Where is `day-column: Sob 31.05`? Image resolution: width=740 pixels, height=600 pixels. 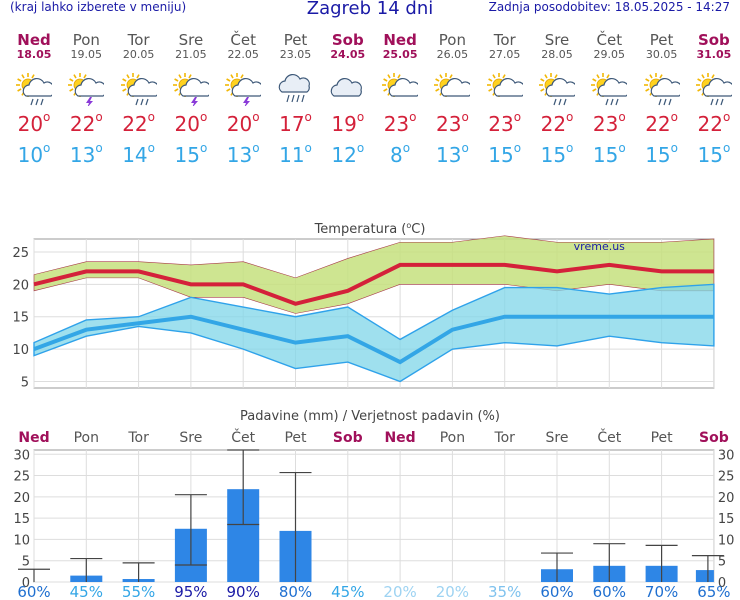 day-column: Sob 31.05 is located at coordinates (714, 46).